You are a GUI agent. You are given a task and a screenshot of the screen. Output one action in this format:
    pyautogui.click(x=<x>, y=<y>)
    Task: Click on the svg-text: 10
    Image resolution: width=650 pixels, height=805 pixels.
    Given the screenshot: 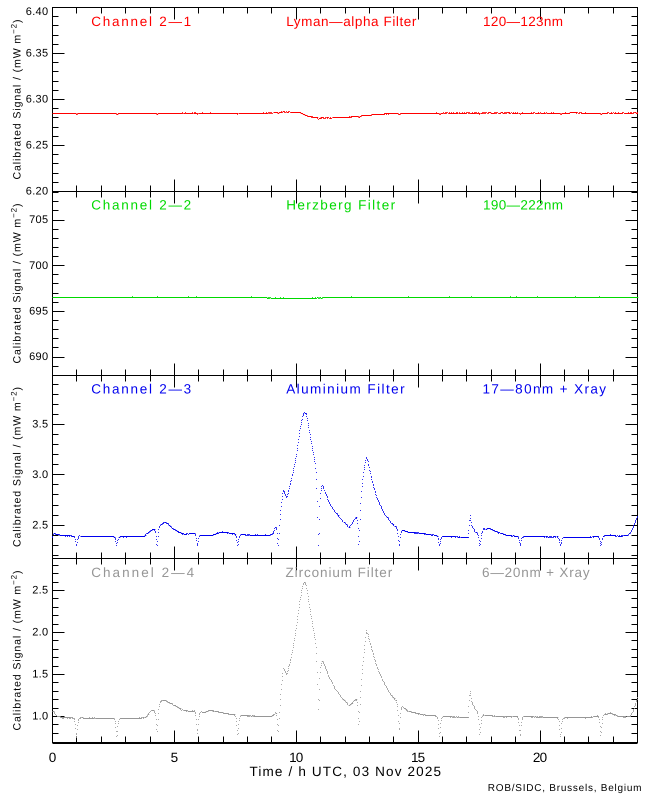 What is the action you would take?
    pyautogui.click(x=296, y=757)
    